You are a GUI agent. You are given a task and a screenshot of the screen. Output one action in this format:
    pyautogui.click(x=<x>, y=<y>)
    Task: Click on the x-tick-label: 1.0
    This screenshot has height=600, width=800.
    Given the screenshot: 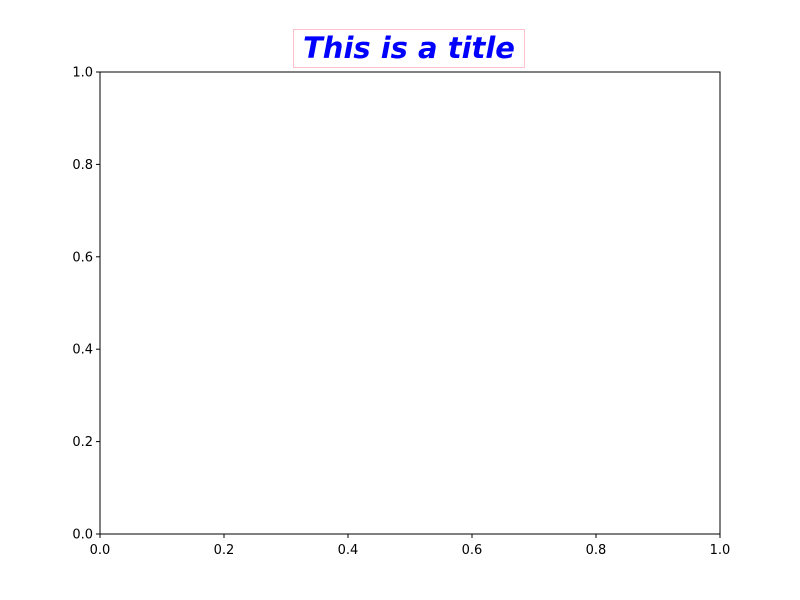 What is the action you would take?
    pyautogui.click(x=720, y=550)
    